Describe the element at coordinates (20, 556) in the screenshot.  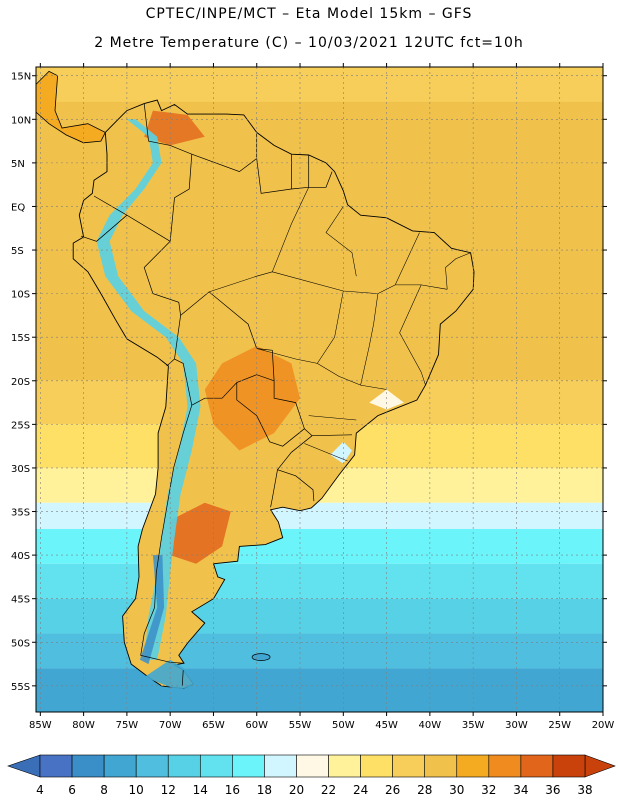
I see `latitude-label: 40S` at that location.